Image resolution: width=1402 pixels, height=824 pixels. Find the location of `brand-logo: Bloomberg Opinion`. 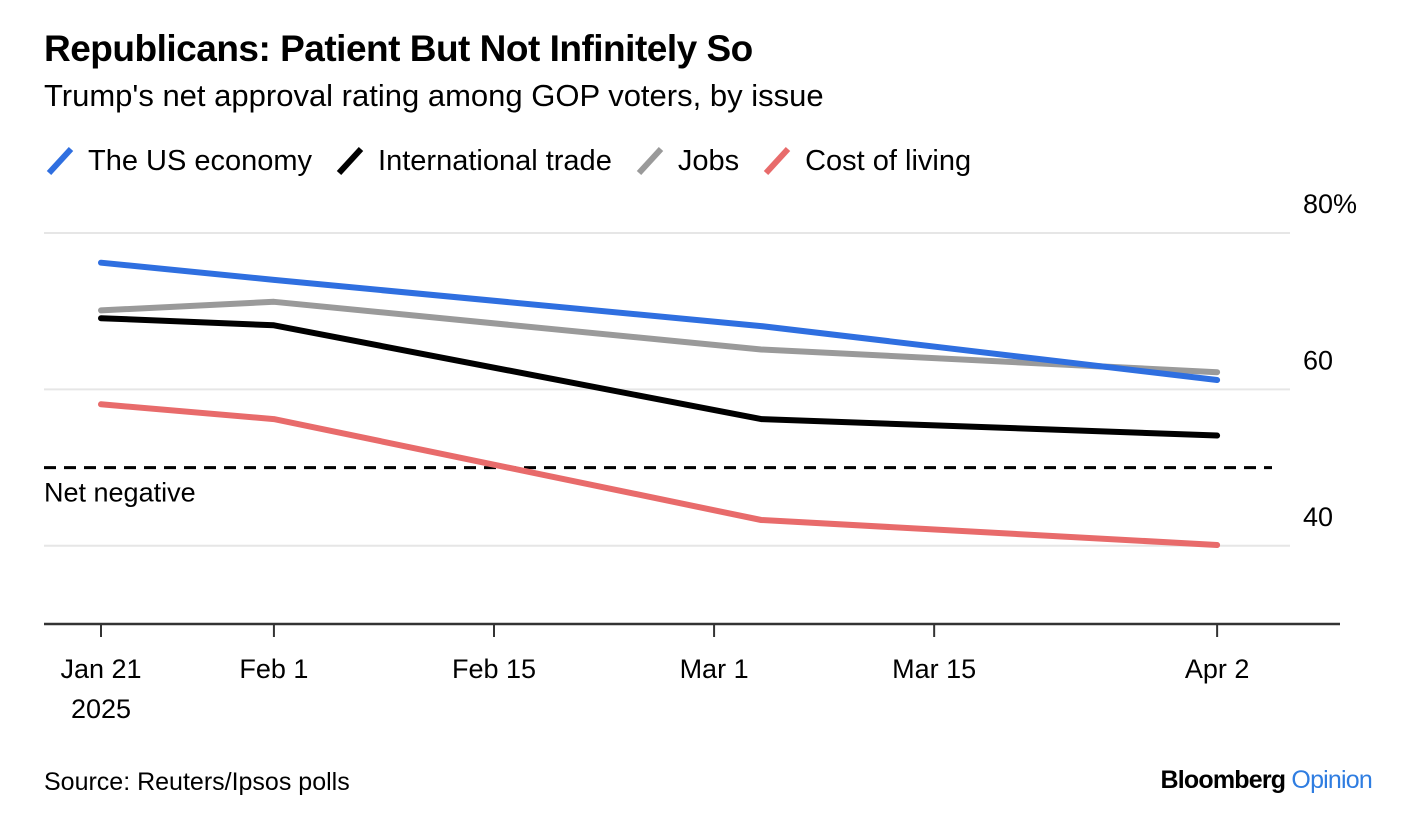

brand-logo: Bloomberg Opinion is located at coordinates (1266, 780).